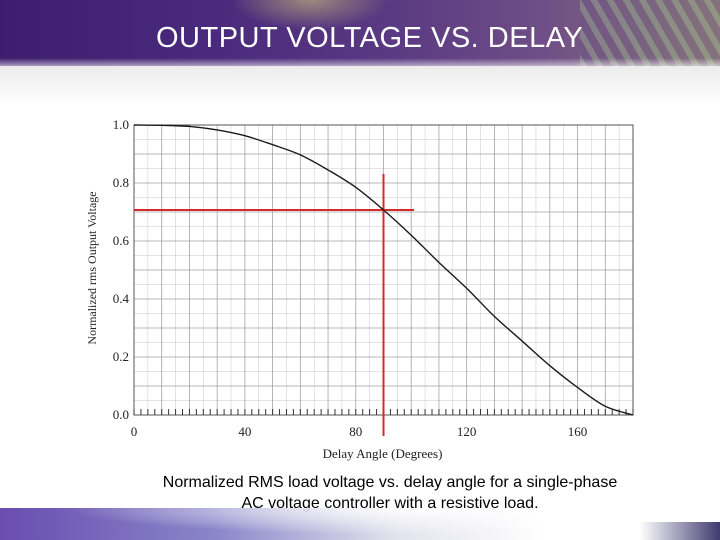 The height and width of the screenshot is (540, 720). Describe the element at coordinates (121, 124) in the screenshot. I see `y-tick-label: 1.0` at that location.